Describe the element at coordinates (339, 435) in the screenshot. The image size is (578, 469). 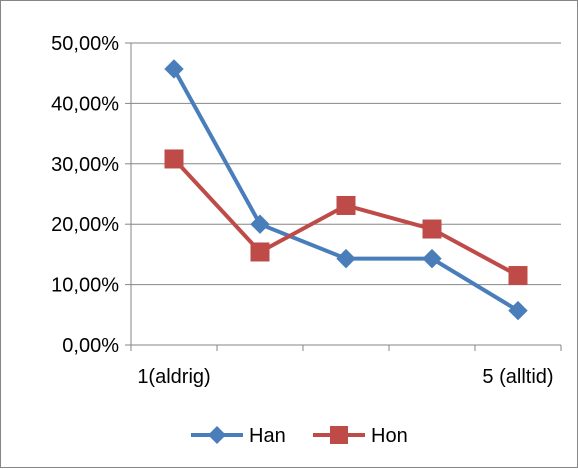
I see `legend-marker-hon` at that location.